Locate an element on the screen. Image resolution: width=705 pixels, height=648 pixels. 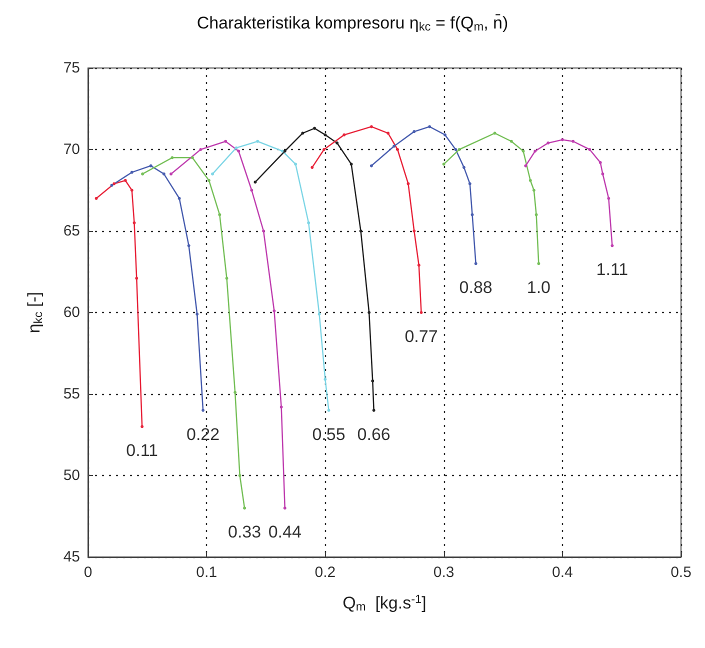
y-tick-label: 65 is located at coordinates (71, 231).